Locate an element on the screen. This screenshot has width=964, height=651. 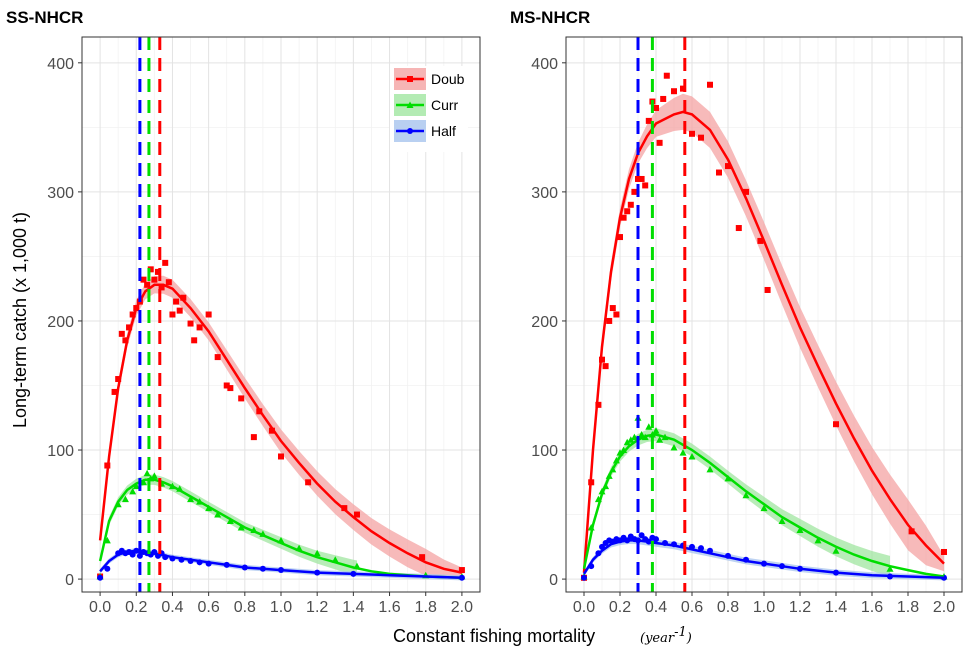
fit-line-curr is located at coordinates (280, 529).